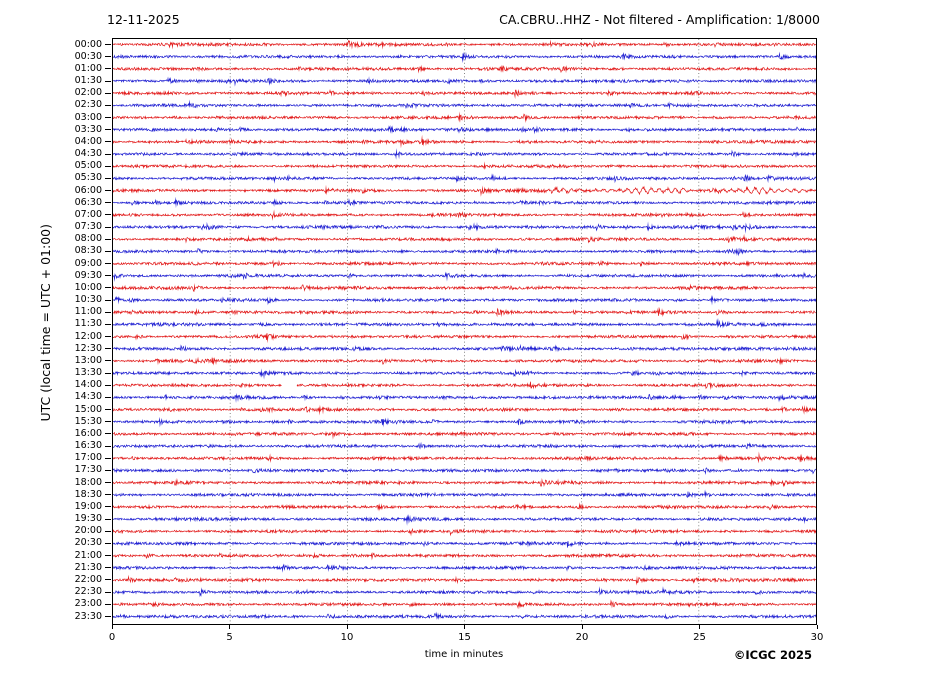  I want to click on x-tick-label: 25, so click(699, 637).